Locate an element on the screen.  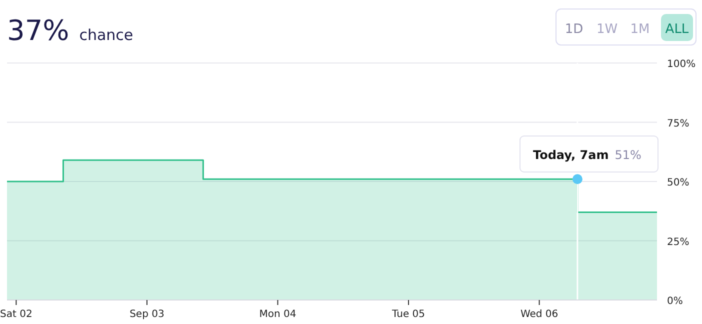
y-tick-label: 0% is located at coordinates (675, 301).